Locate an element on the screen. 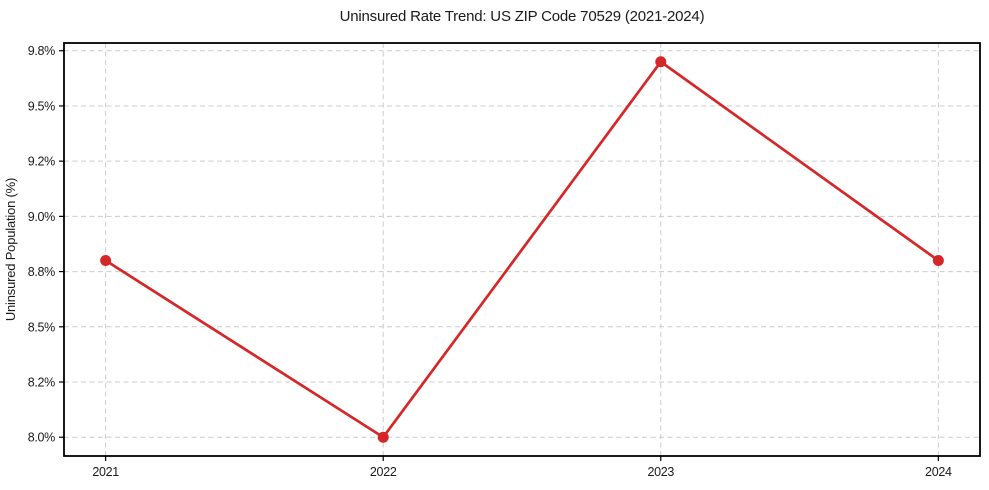 Image resolution: width=989 pixels, height=490 pixels. y-tick-label: 8.2% is located at coordinates (41, 383).